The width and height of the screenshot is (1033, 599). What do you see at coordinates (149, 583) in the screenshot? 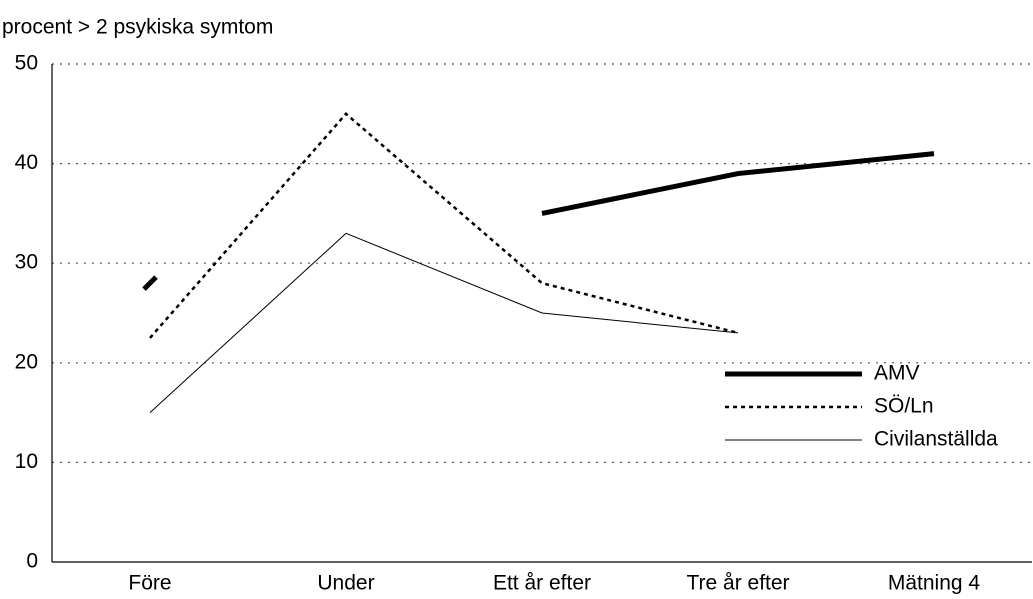
I see `x-tick-label: Före` at bounding box center [149, 583].